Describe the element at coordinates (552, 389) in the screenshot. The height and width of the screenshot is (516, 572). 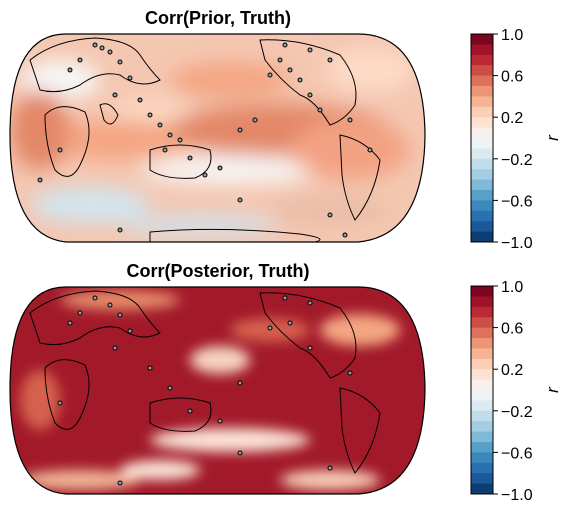
I see `colorbar-posterior-label: r` at that location.